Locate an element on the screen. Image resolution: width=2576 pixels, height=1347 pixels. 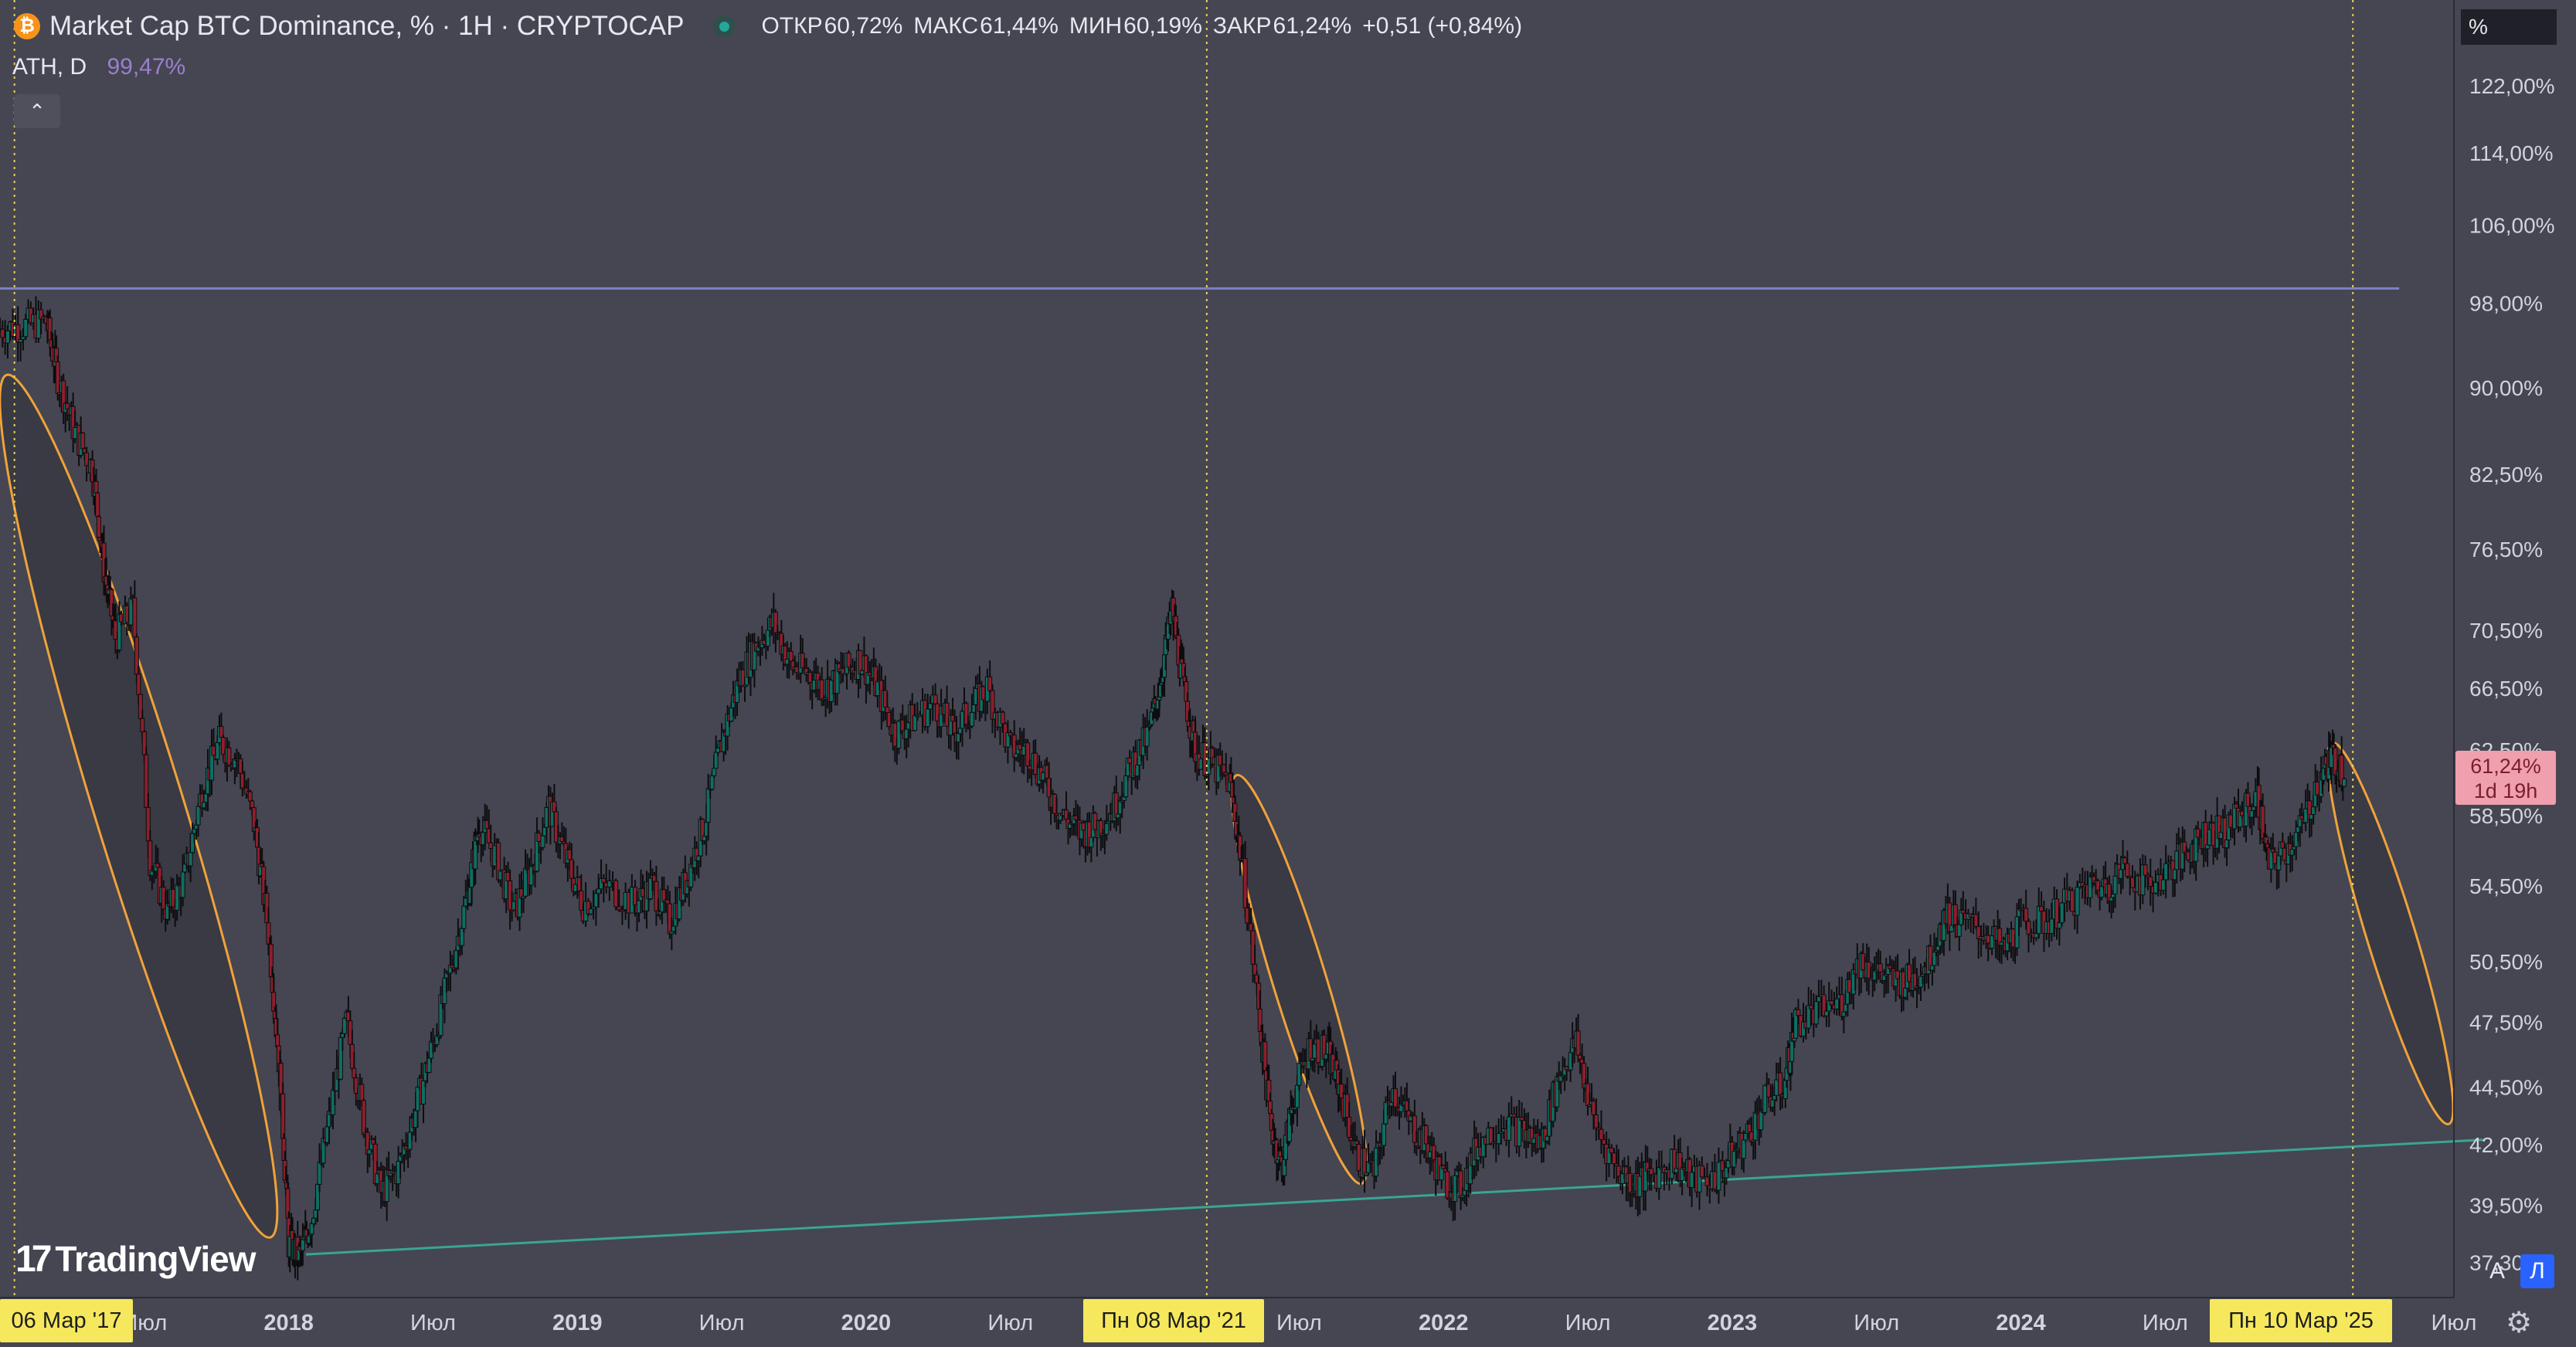
close-label: ЗАКР is located at coordinates (1242, 26).